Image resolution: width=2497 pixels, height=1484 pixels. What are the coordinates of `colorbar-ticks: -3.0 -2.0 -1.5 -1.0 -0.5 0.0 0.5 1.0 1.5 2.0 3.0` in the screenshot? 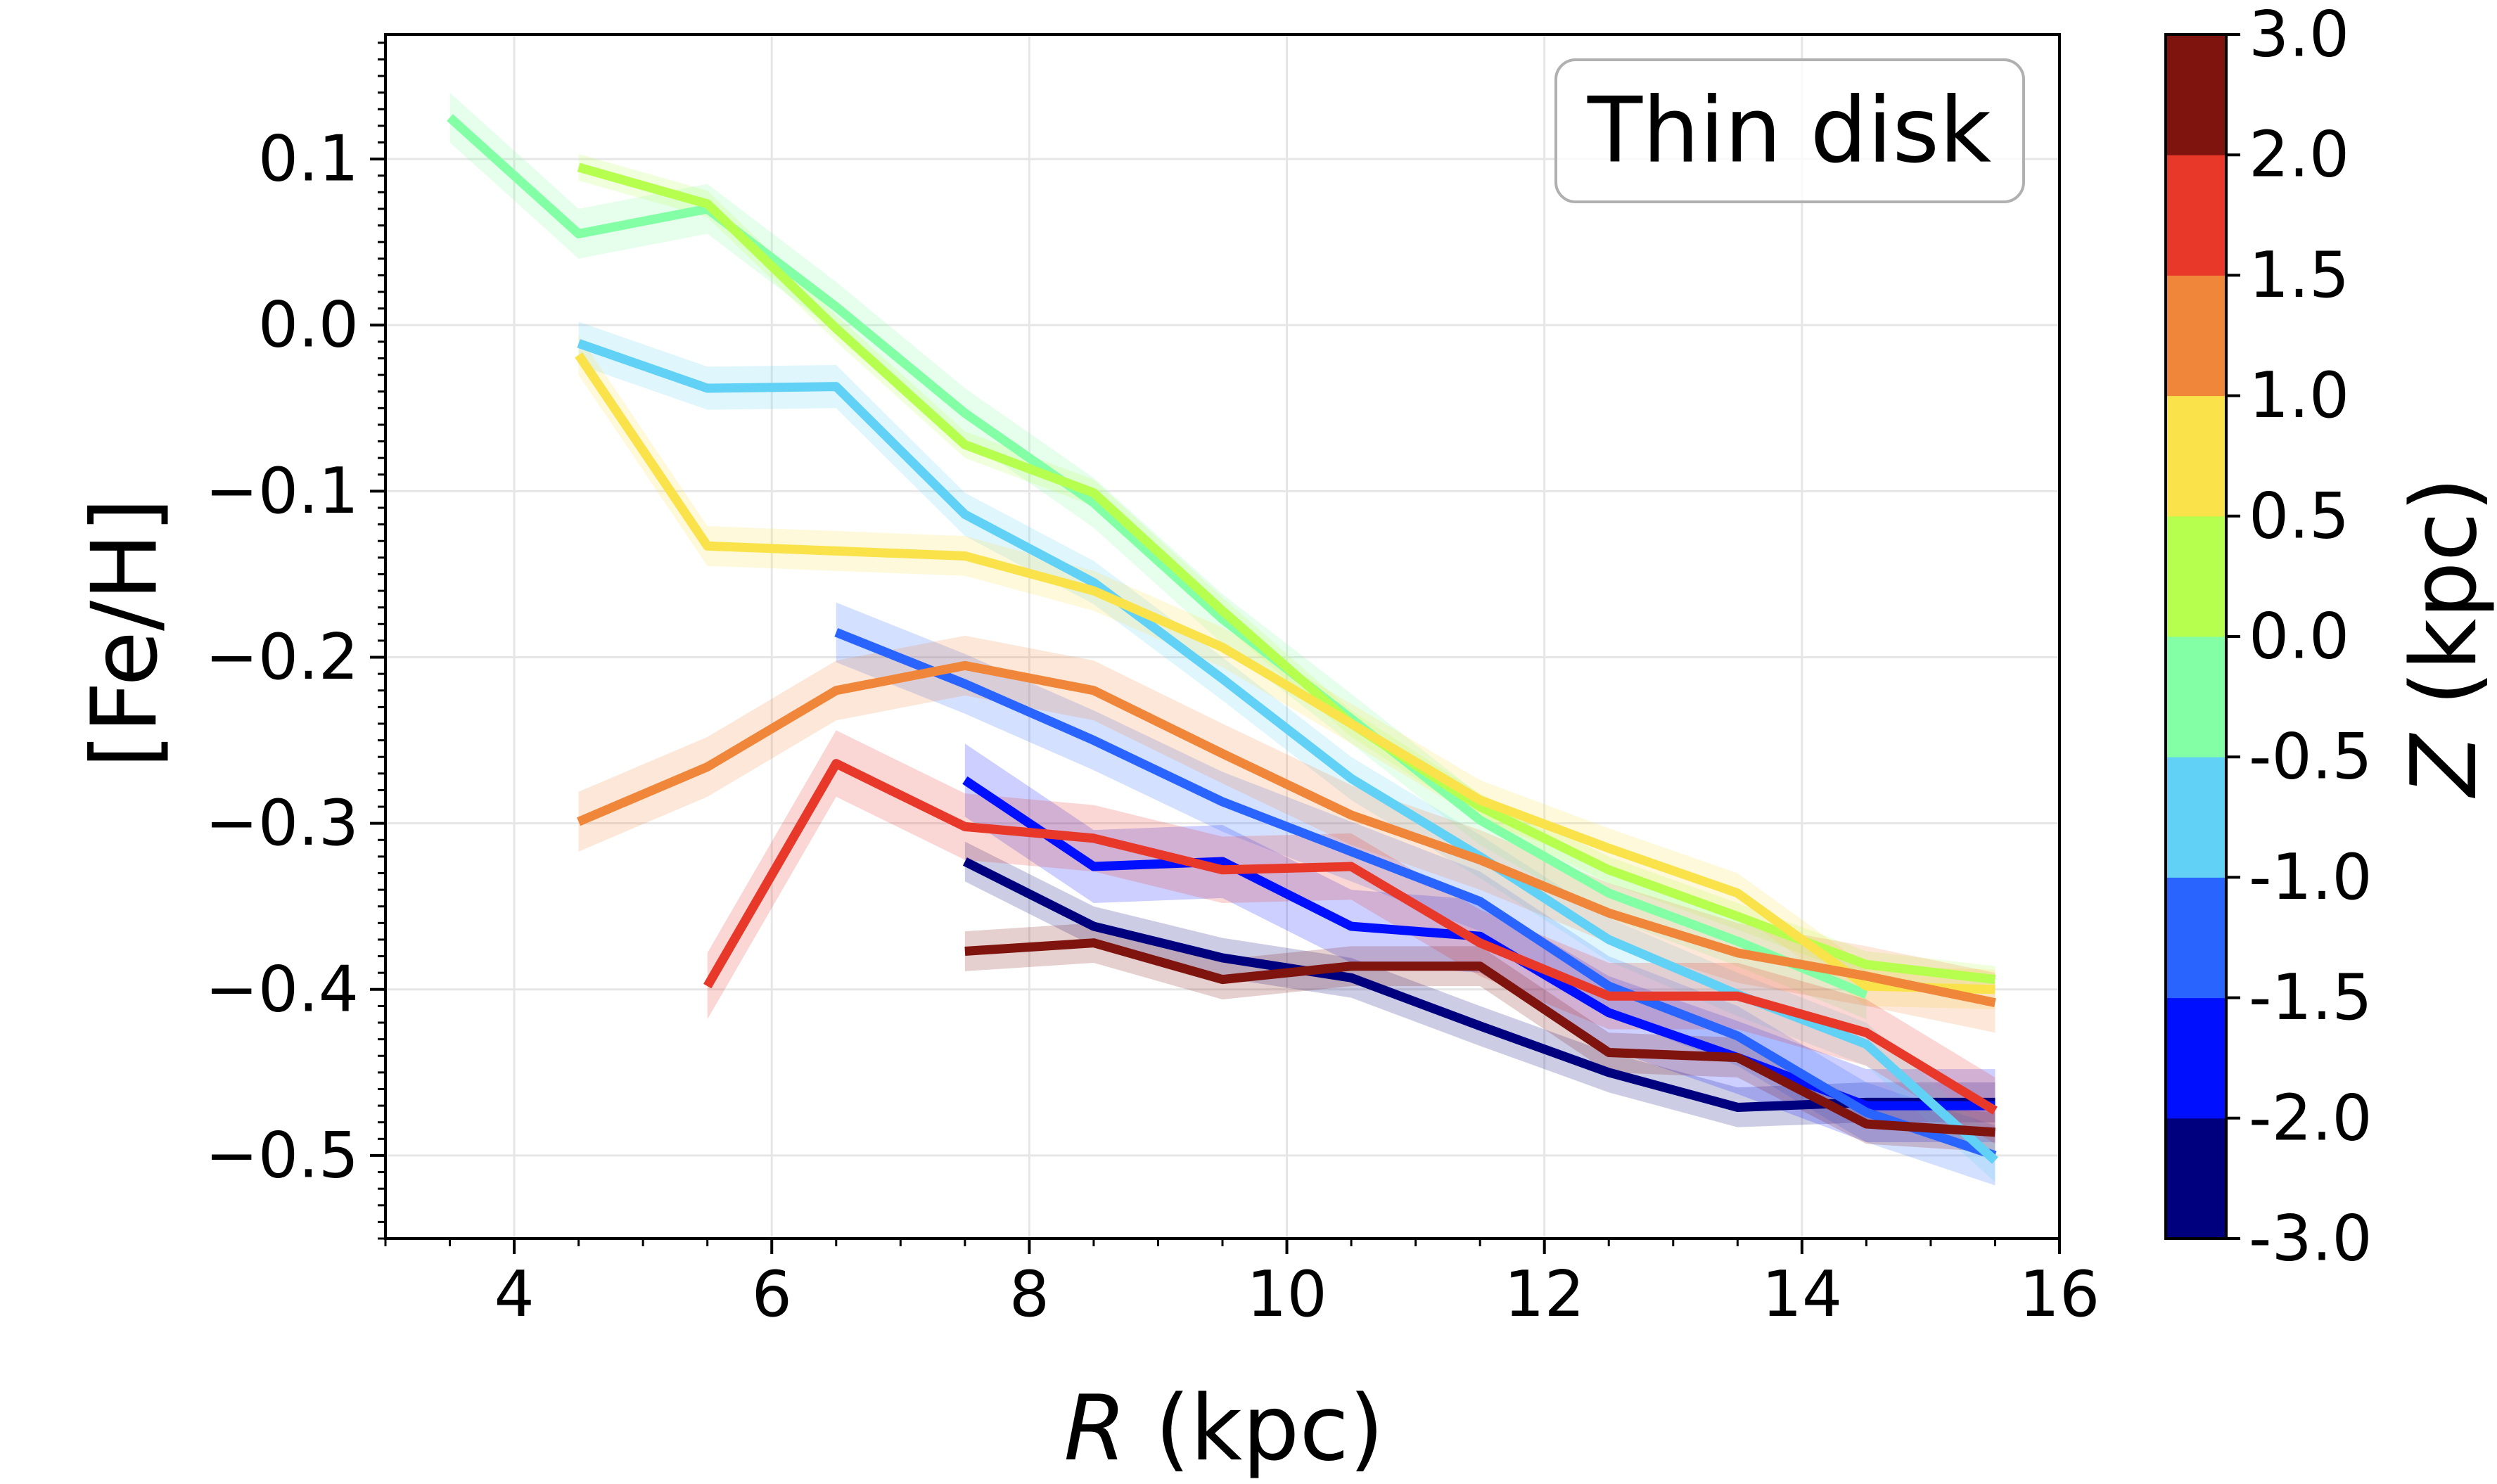 It's located at (2300, 638).